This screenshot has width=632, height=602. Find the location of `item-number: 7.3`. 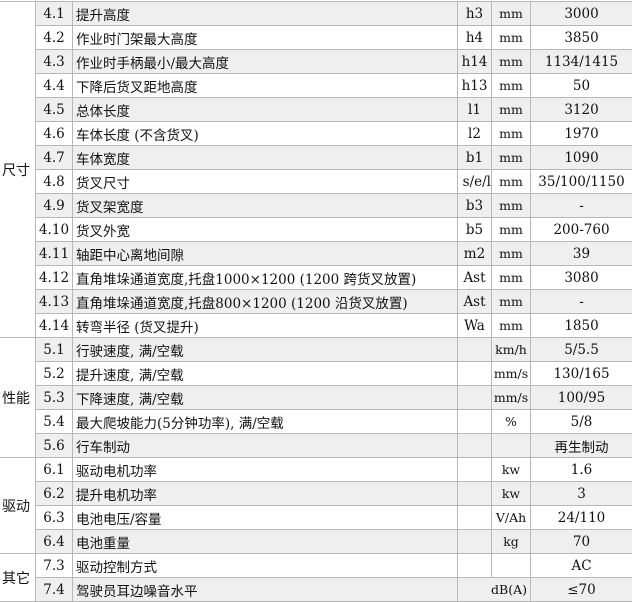

item-number: 7.3 is located at coordinates (54, 566).